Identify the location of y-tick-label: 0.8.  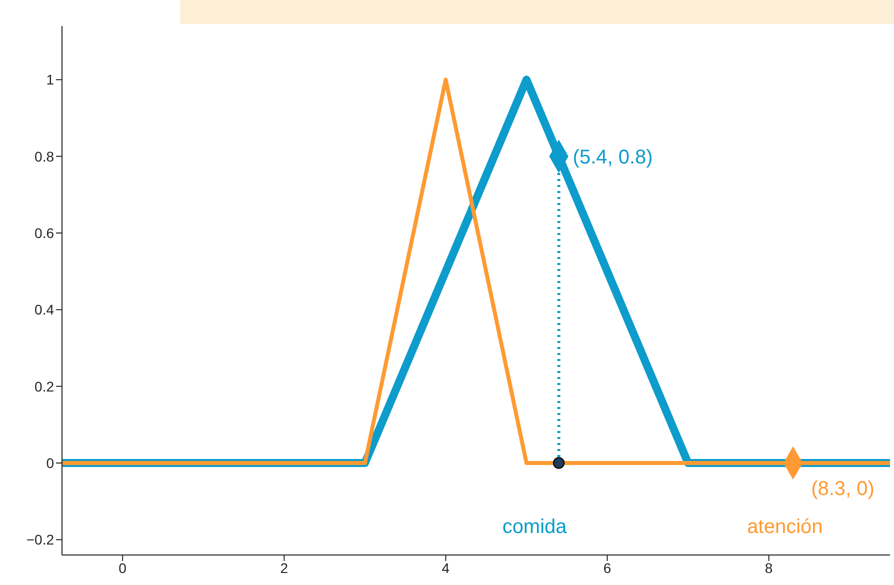
(44, 156).